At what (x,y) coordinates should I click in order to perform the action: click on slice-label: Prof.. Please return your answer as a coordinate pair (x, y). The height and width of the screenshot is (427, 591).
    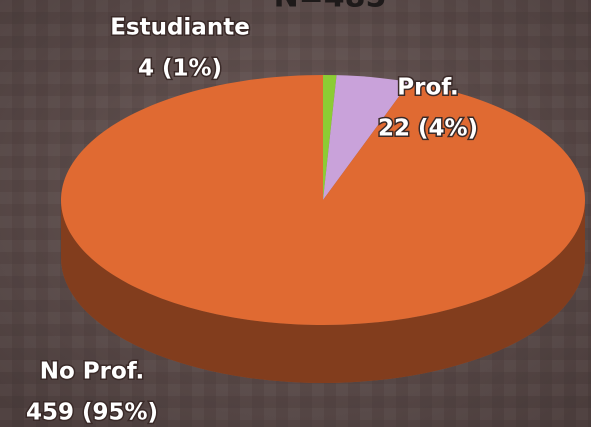
    Looking at the image, I should click on (428, 88).